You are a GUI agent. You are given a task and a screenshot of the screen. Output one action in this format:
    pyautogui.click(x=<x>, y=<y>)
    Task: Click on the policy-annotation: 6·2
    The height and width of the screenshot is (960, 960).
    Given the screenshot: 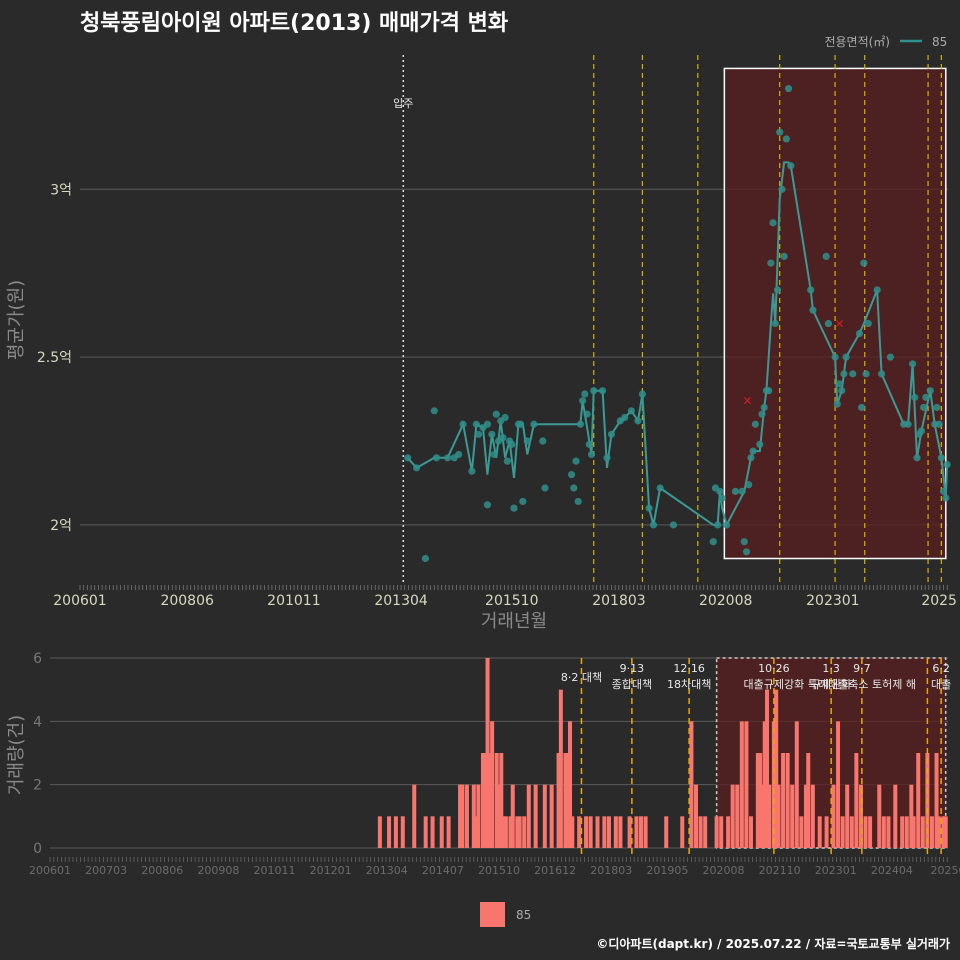 What is the action you would take?
    pyautogui.click(x=941, y=668)
    